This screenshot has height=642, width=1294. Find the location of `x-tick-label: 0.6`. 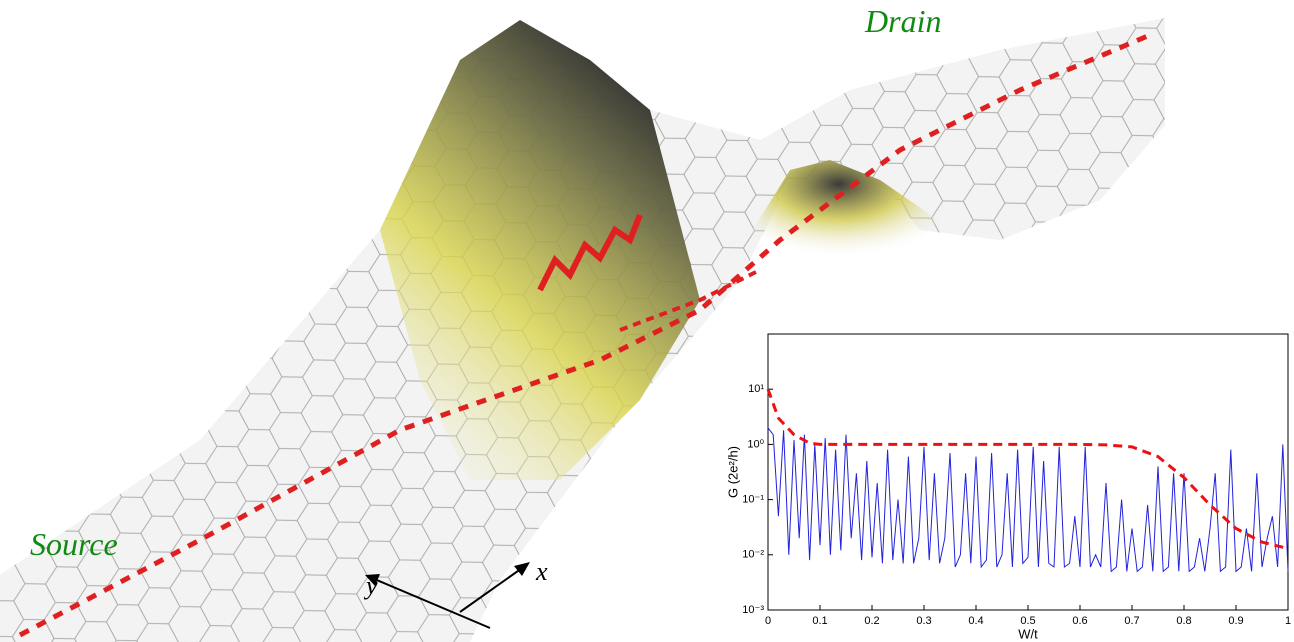

x-tick-label: 0.6 is located at coordinates (1079, 621).